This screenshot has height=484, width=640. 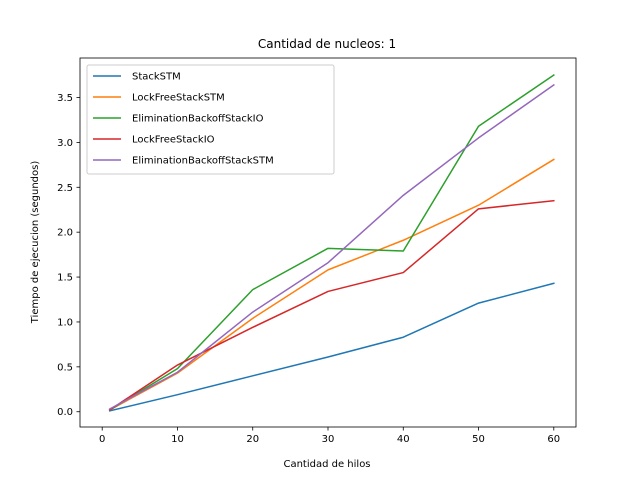 What do you see at coordinates (326, 464) in the screenshot?
I see `x-axis-label: Cantidad de hilos` at bounding box center [326, 464].